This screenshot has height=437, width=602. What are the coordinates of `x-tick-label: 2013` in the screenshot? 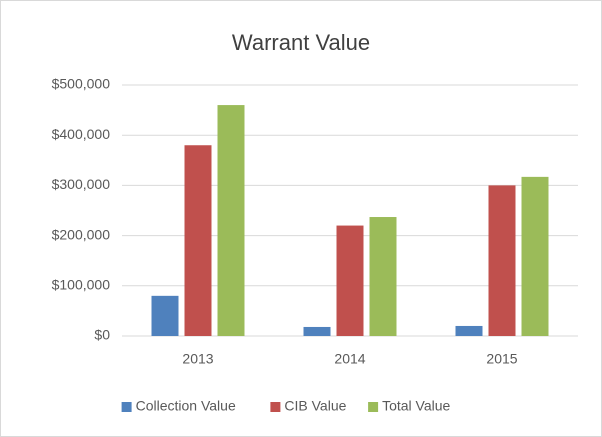 It's located at (197, 359).